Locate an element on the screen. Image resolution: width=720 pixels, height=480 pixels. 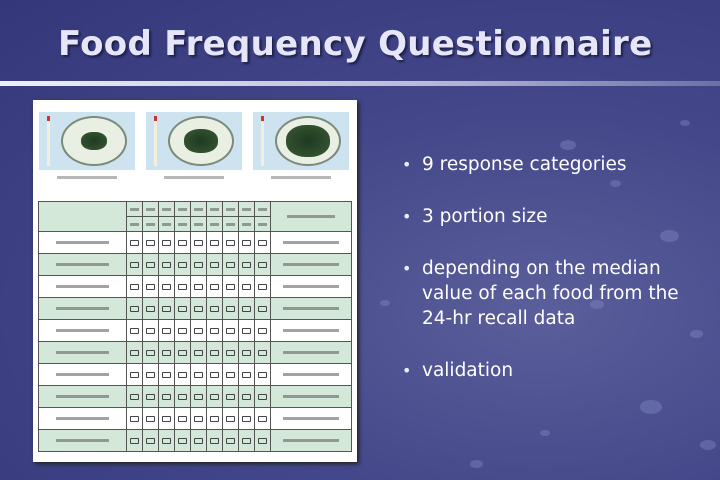
bullet-item: validation is located at coordinates (545, 370).